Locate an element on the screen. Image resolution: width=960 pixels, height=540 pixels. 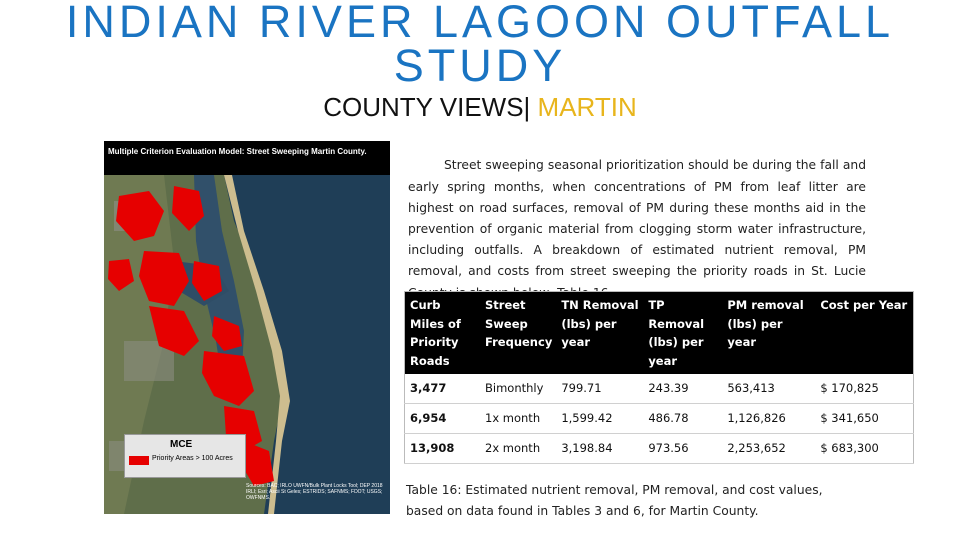
cell-cost: $ 683,300 is located at coordinates (864, 448).